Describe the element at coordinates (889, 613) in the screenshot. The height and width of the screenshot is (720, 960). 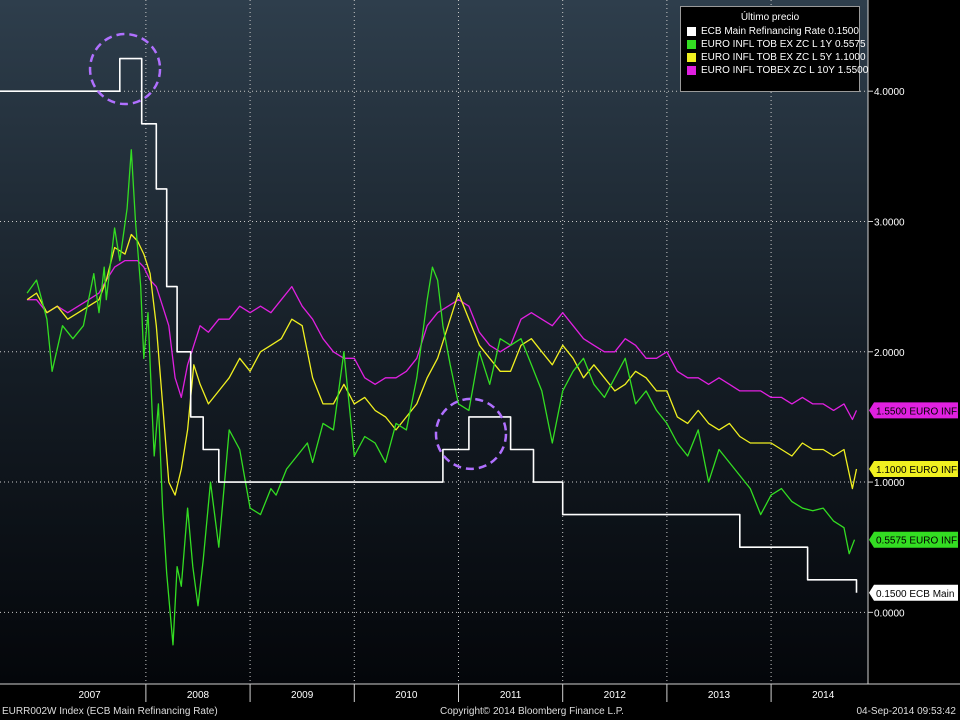
I see `y-tick-label: 0.0000` at that location.